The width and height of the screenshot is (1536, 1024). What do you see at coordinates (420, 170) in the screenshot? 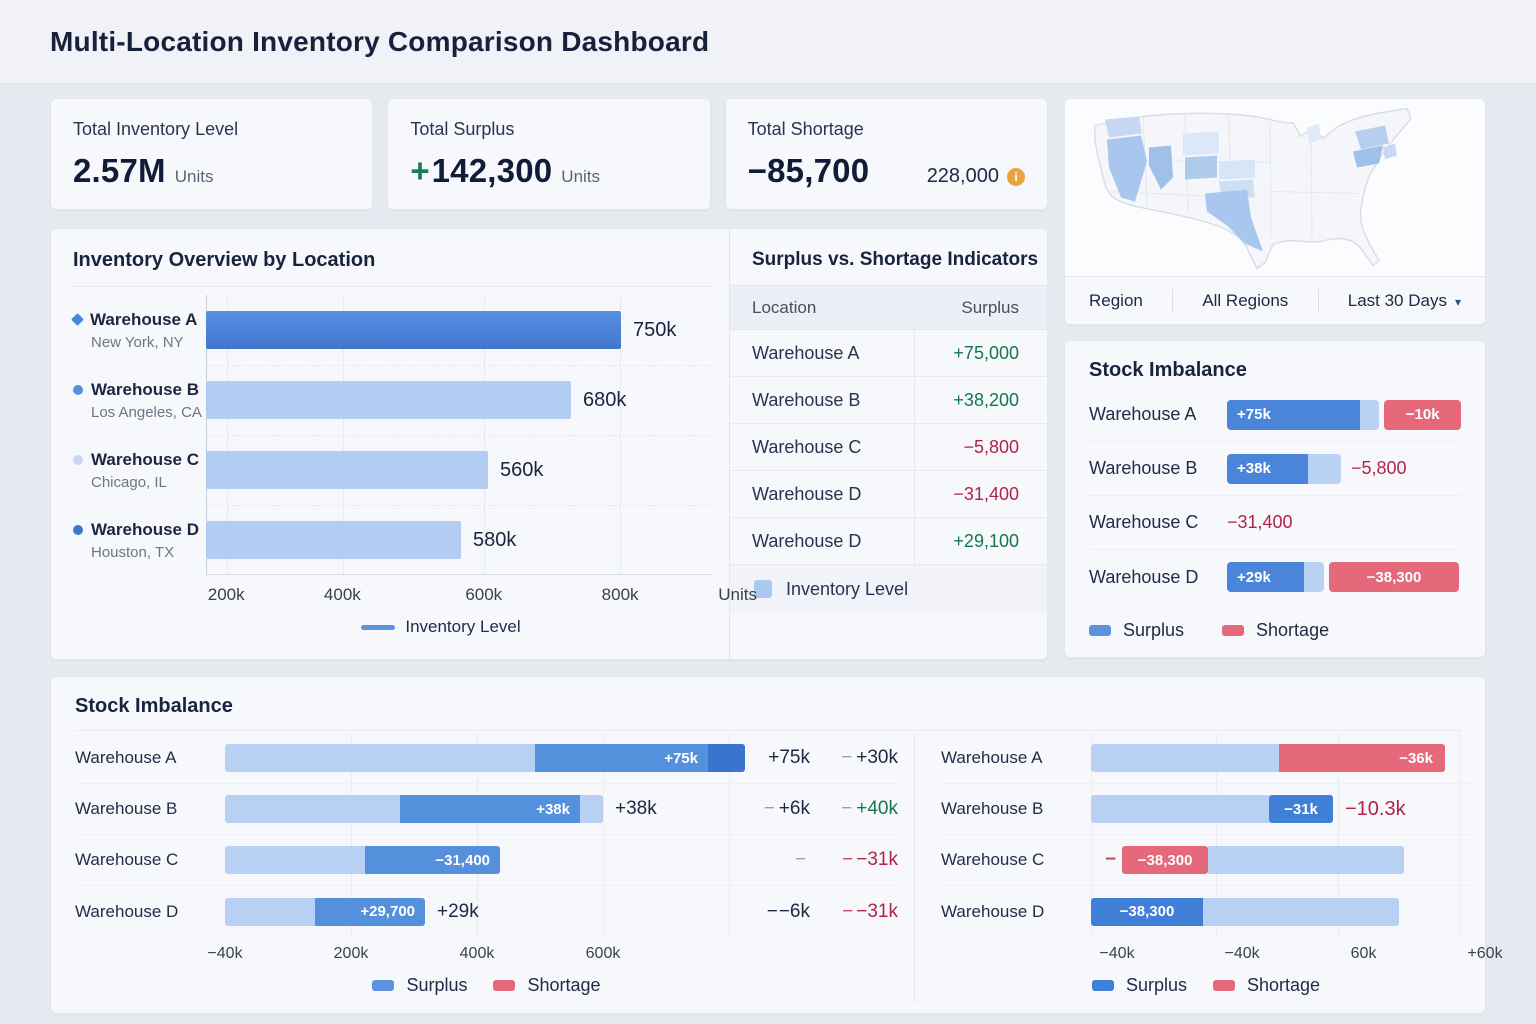
I see `kpi-plus-sign: +` at bounding box center [420, 170].